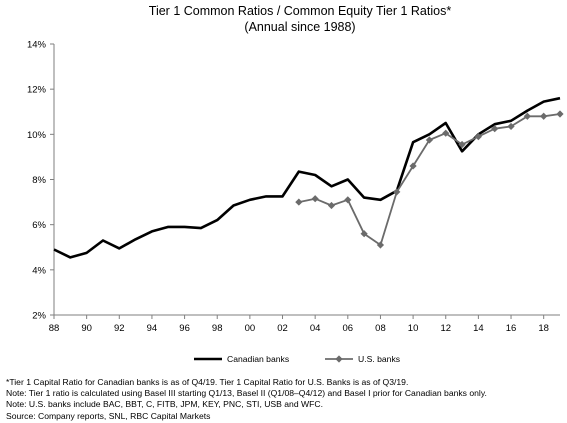 This screenshot has width=567, height=423. Describe the element at coordinates (86, 328) in the screenshot. I see `x-tick-label: 90` at that location.